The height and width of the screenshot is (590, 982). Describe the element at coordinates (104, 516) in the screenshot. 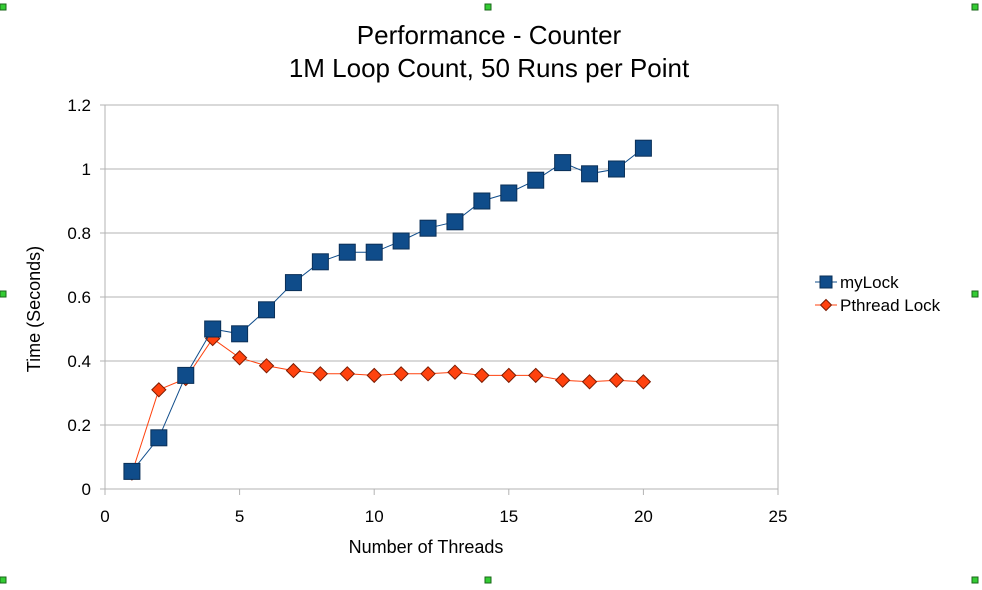

I see `x-tick-label: 0` at that location.